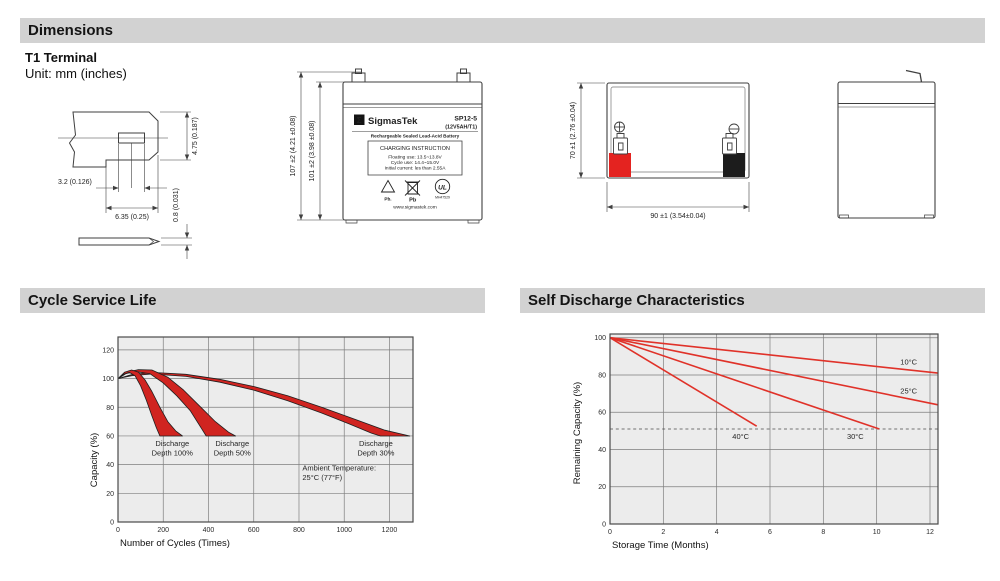 This screenshot has height=581, width=1000. What do you see at coordinates (416, 169) in the screenshot?
I see `charging-line-3: Initial current: les than 2.55A` at bounding box center [416, 169].